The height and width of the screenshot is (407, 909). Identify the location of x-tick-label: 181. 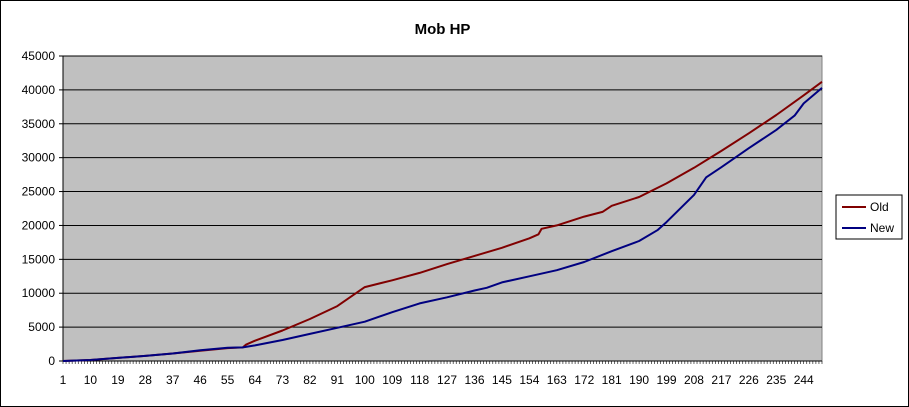
(612, 380).